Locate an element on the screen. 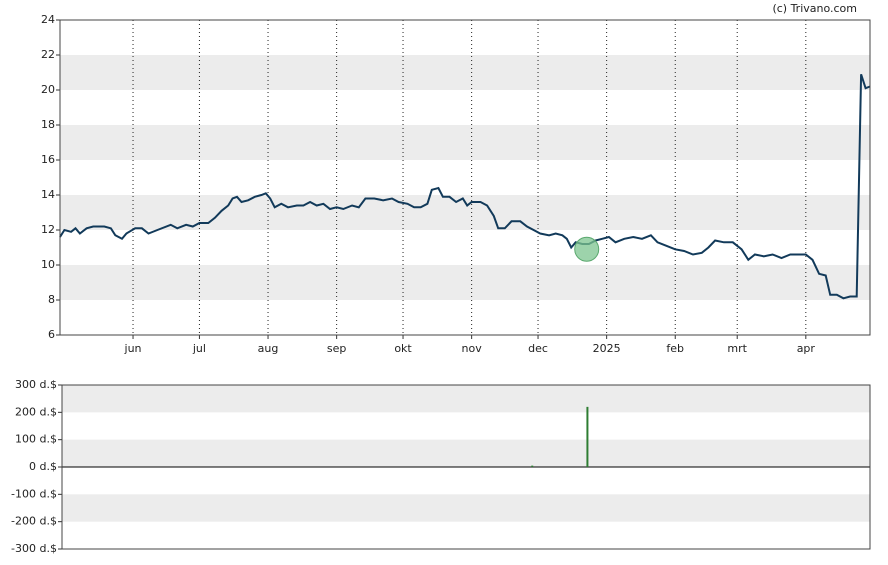 This screenshot has height=565, width=888. y-tick-label: 0 d.$ is located at coordinates (43, 466).